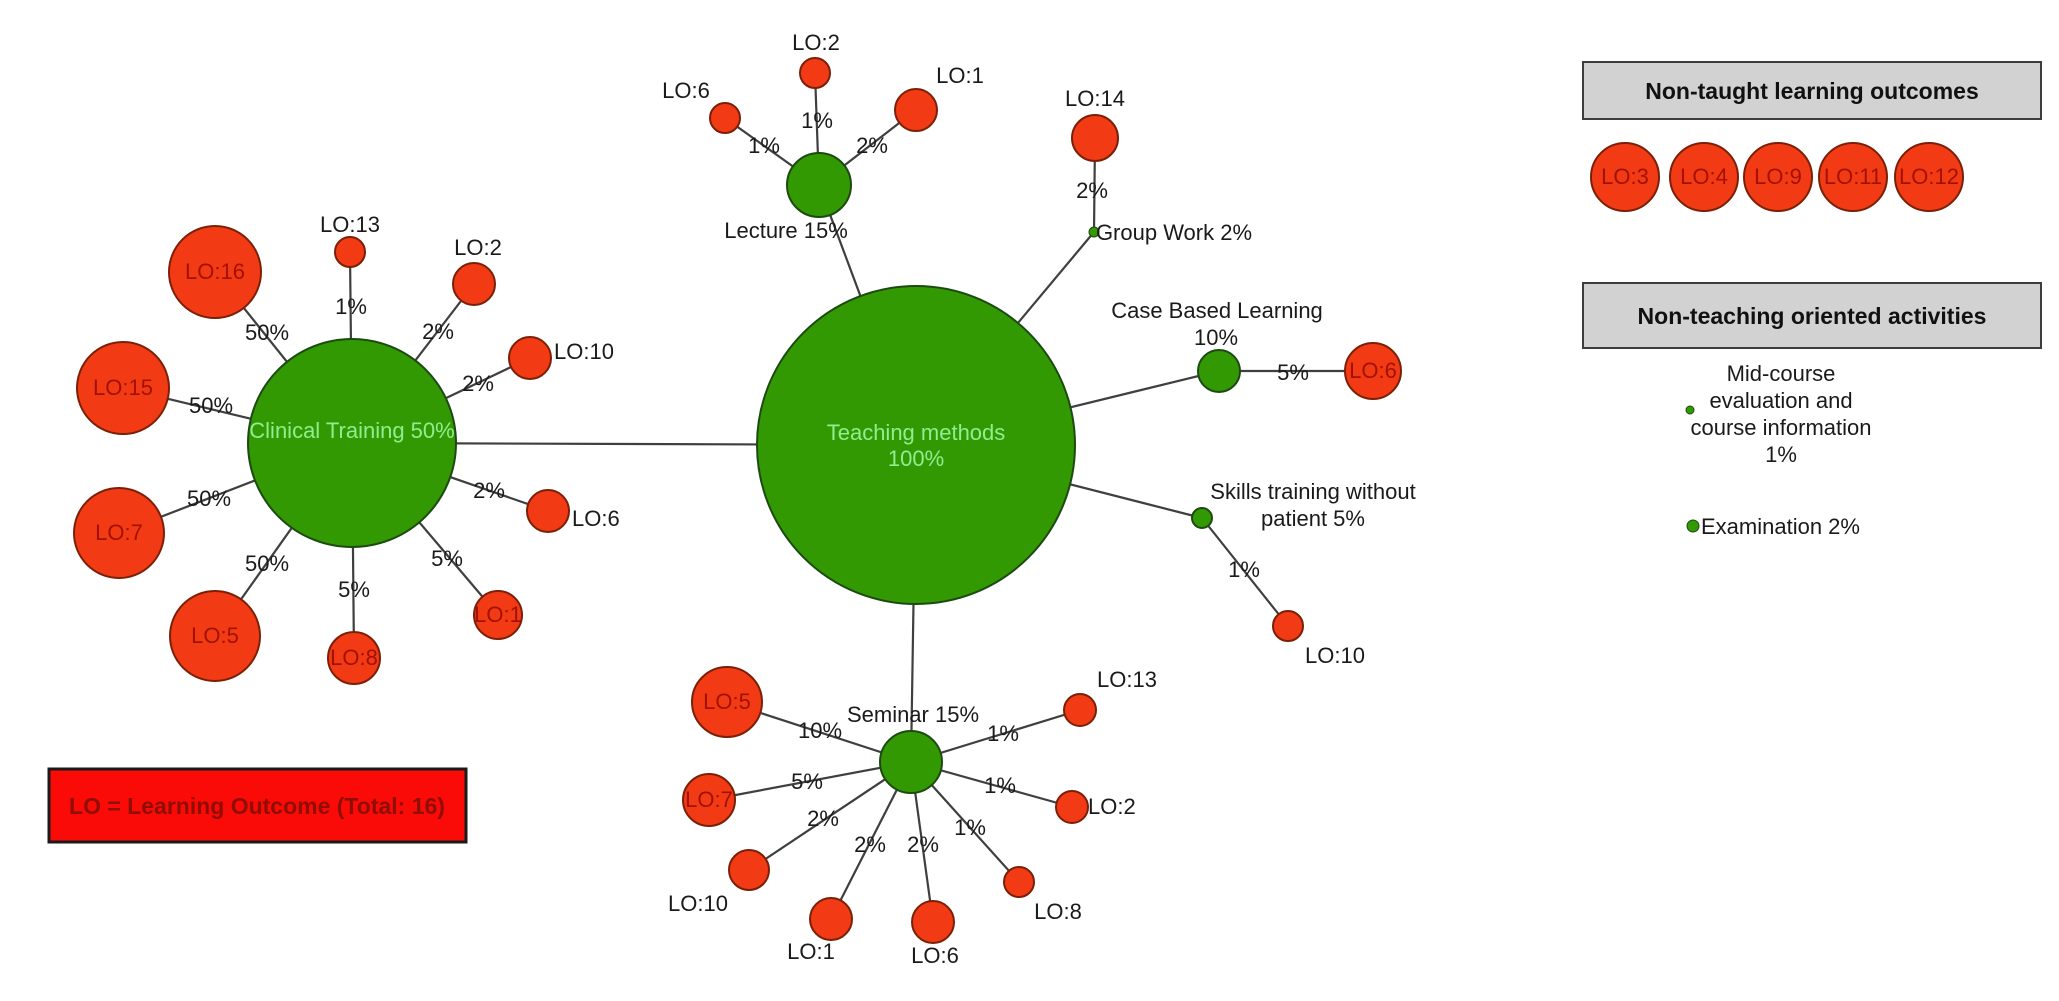 The width and height of the screenshot is (2059, 1001). Describe the element at coordinates (913, 714) in the screenshot. I see `svg-text: Seminar 15%` at that location.